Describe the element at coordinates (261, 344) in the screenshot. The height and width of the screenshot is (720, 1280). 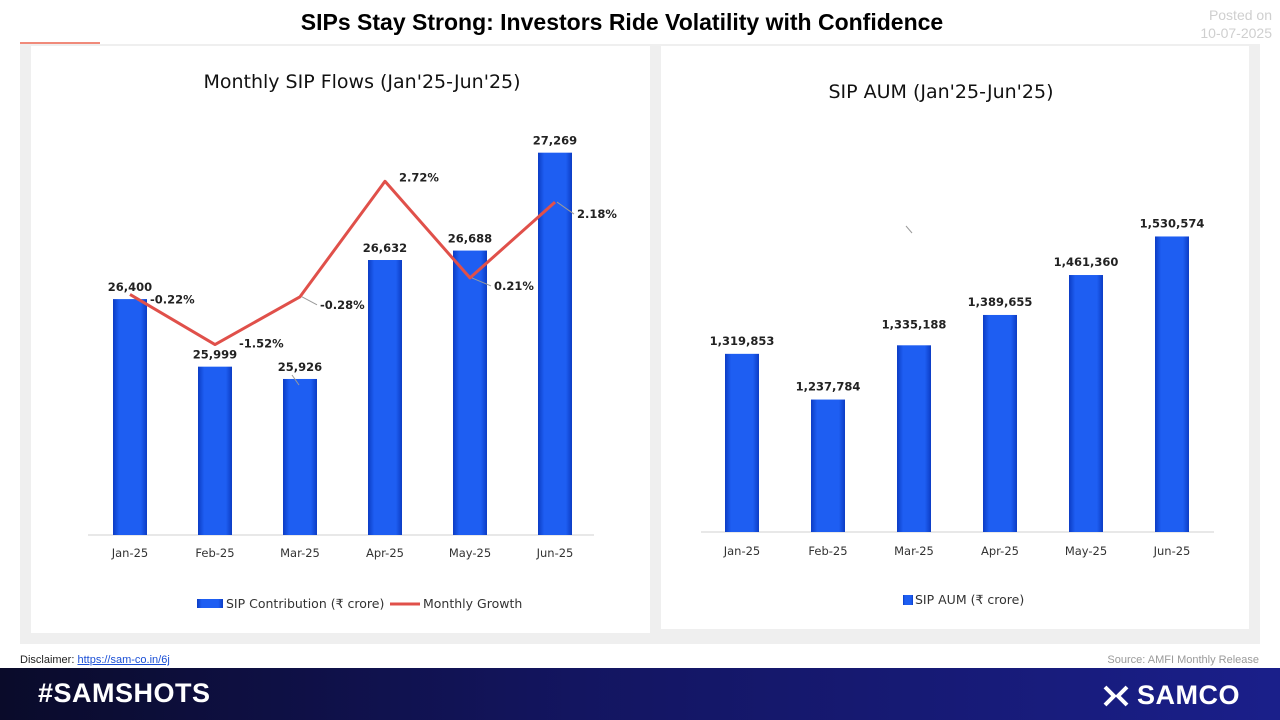
I see `growth-data-label: -1.52%` at that location.